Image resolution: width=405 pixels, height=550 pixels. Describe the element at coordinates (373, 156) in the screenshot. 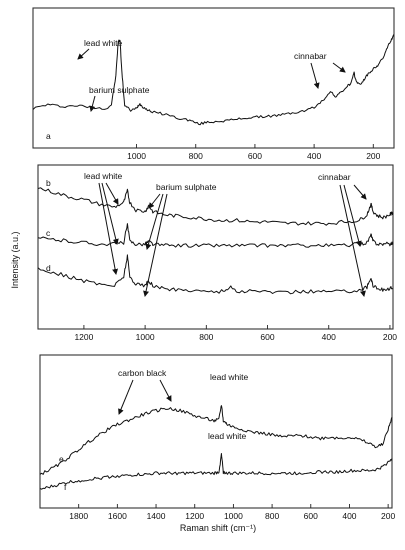

I see `x-tick-label-0-4: 200` at that location.